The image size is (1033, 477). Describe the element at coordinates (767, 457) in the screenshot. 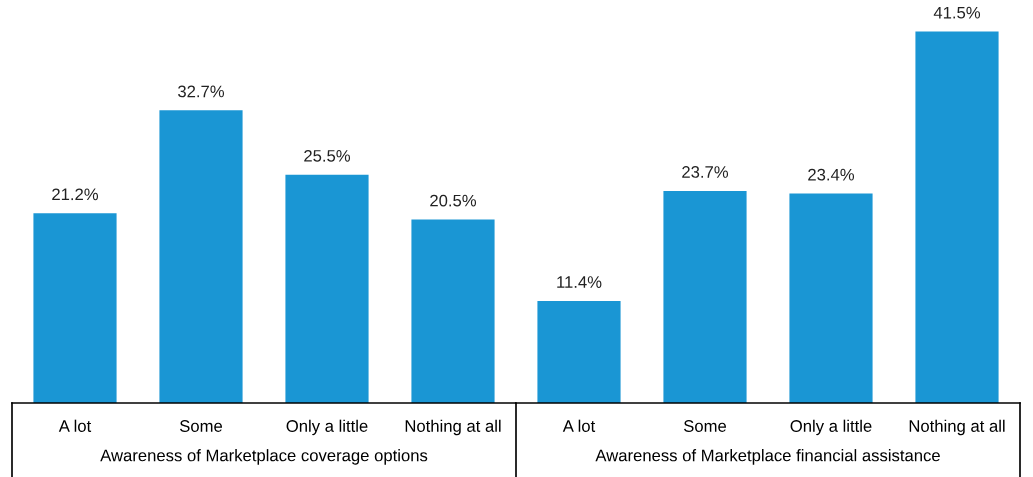

I see `x-axis-title: Awareness of Marketplace financial assistance` at that location.